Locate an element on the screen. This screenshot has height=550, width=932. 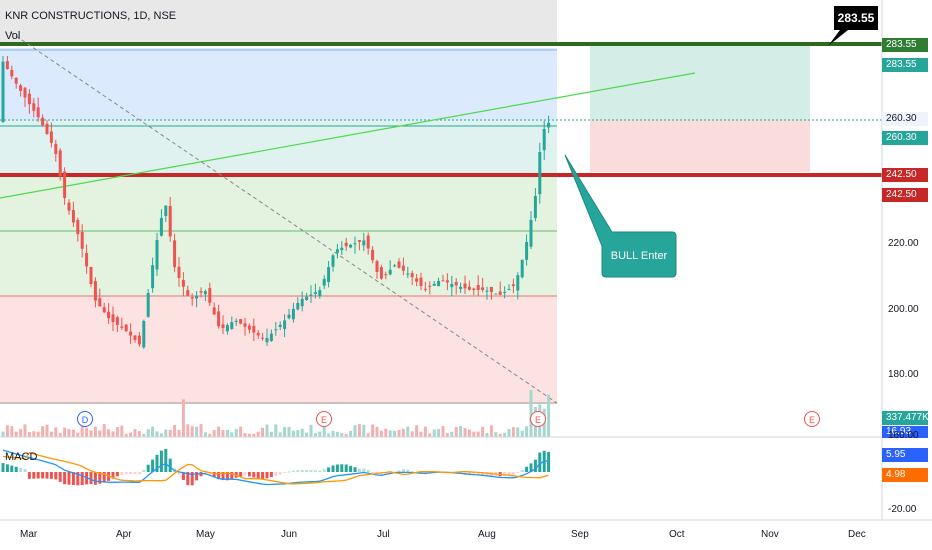
volume-label: Vol is located at coordinates (13, 36).